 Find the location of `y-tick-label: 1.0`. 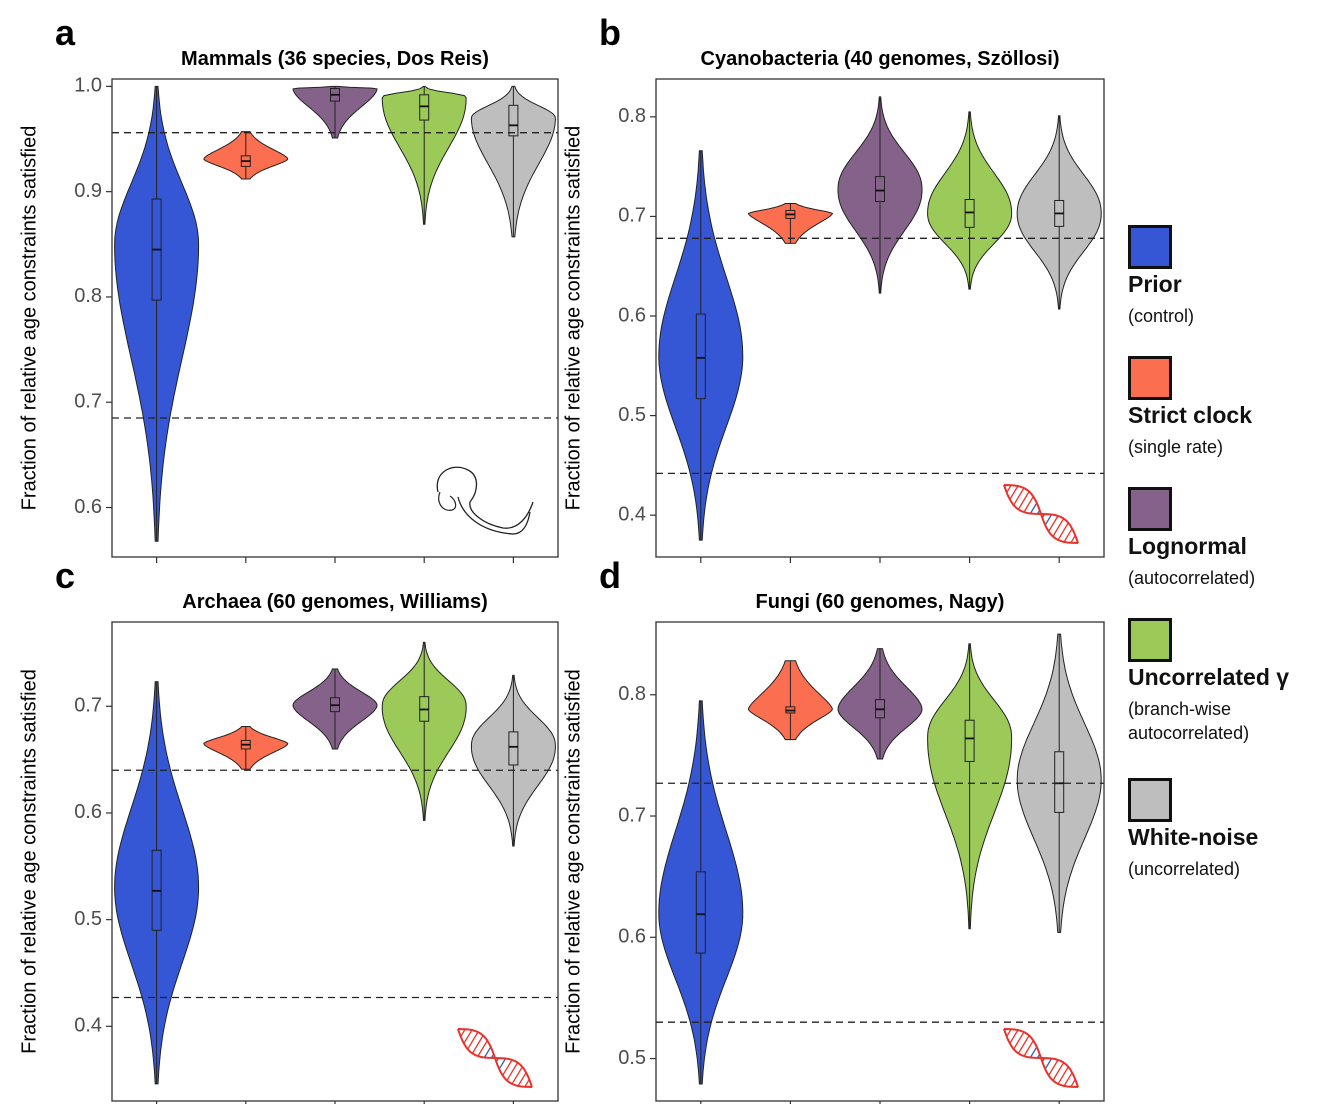

y-tick-label: 1.0 is located at coordinates (88, 86).